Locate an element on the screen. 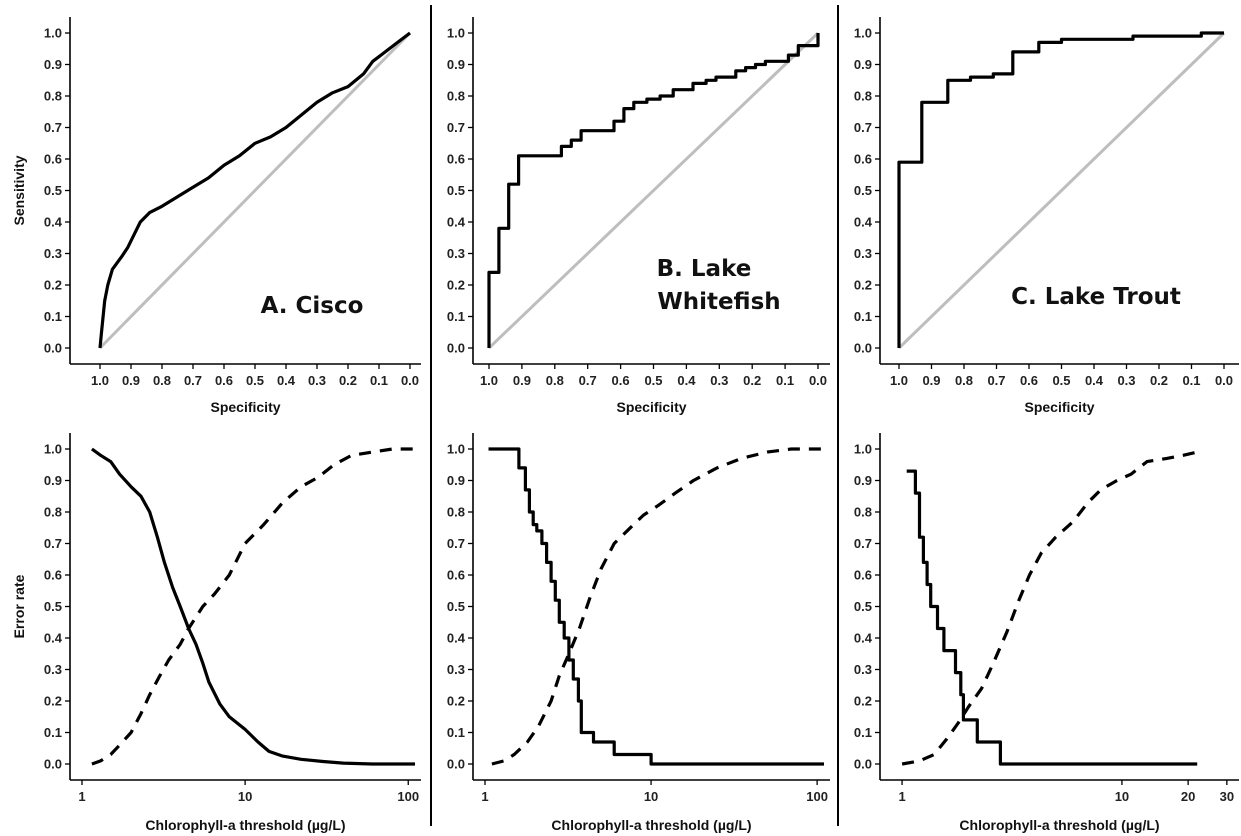  y-axis-title: Sensitivity is located at coordinates (19, 190).